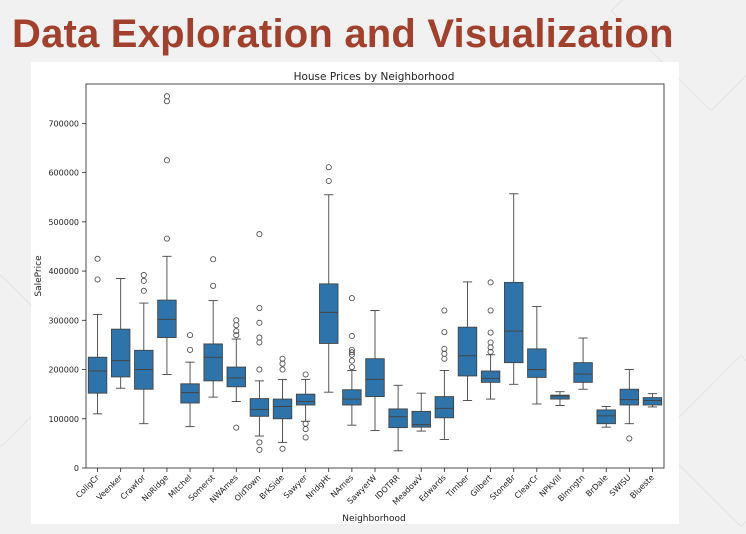  Describe the element at coordinates (374, 77) in the screenshot. I see `chart-title: House Prices by Neighborhood` at that location.